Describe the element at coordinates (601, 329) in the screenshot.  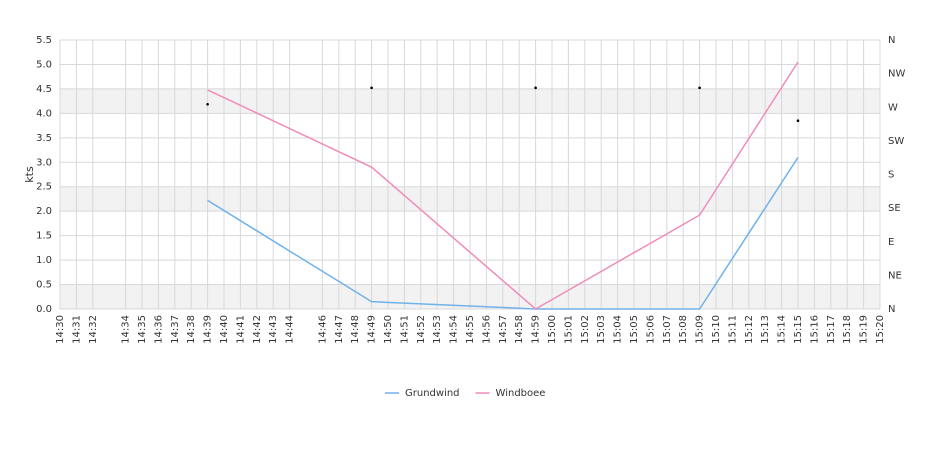
I see `x-tick-label: 15:03` at that location.